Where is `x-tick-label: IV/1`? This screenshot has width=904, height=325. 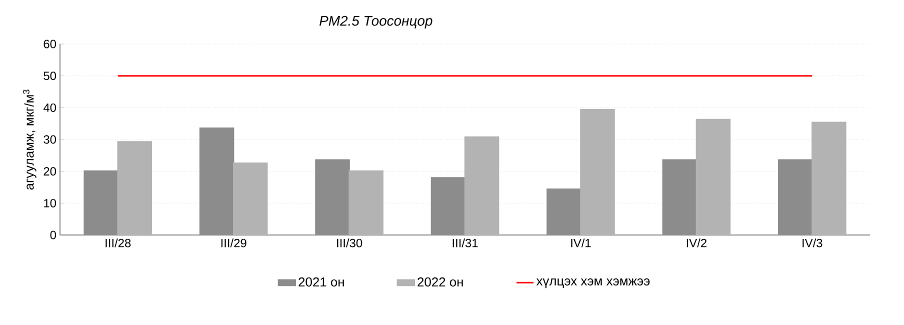
x-tick-label: IV/1 is located at coordinates (581, 243).